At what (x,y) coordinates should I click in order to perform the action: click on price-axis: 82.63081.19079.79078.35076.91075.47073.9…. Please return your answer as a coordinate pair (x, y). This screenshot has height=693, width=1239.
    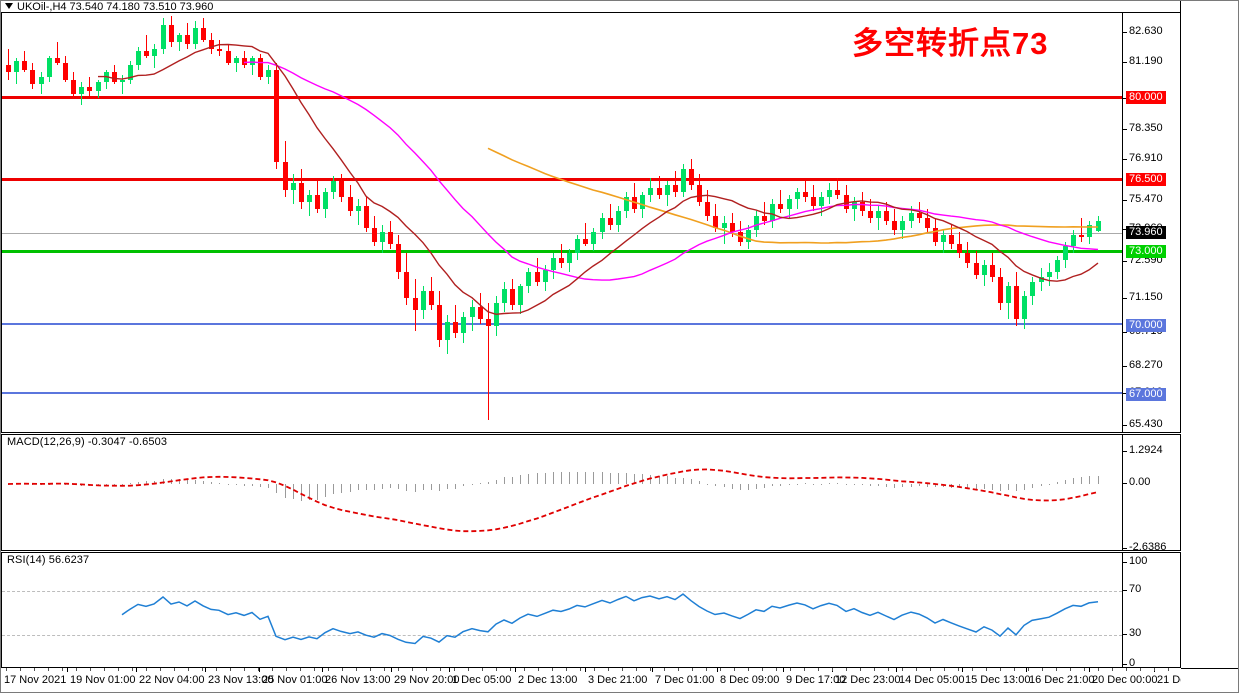
    Looking at the image, I should click on (1151, 217).